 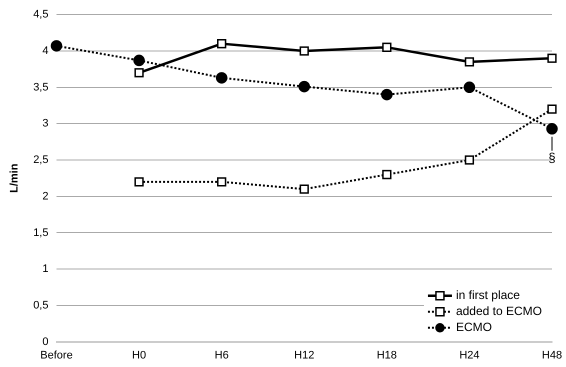 What do you see at coordinates (45, 269) in the screenshot?
I see `y-tick-label: 1` at bounding box center [45, 269].